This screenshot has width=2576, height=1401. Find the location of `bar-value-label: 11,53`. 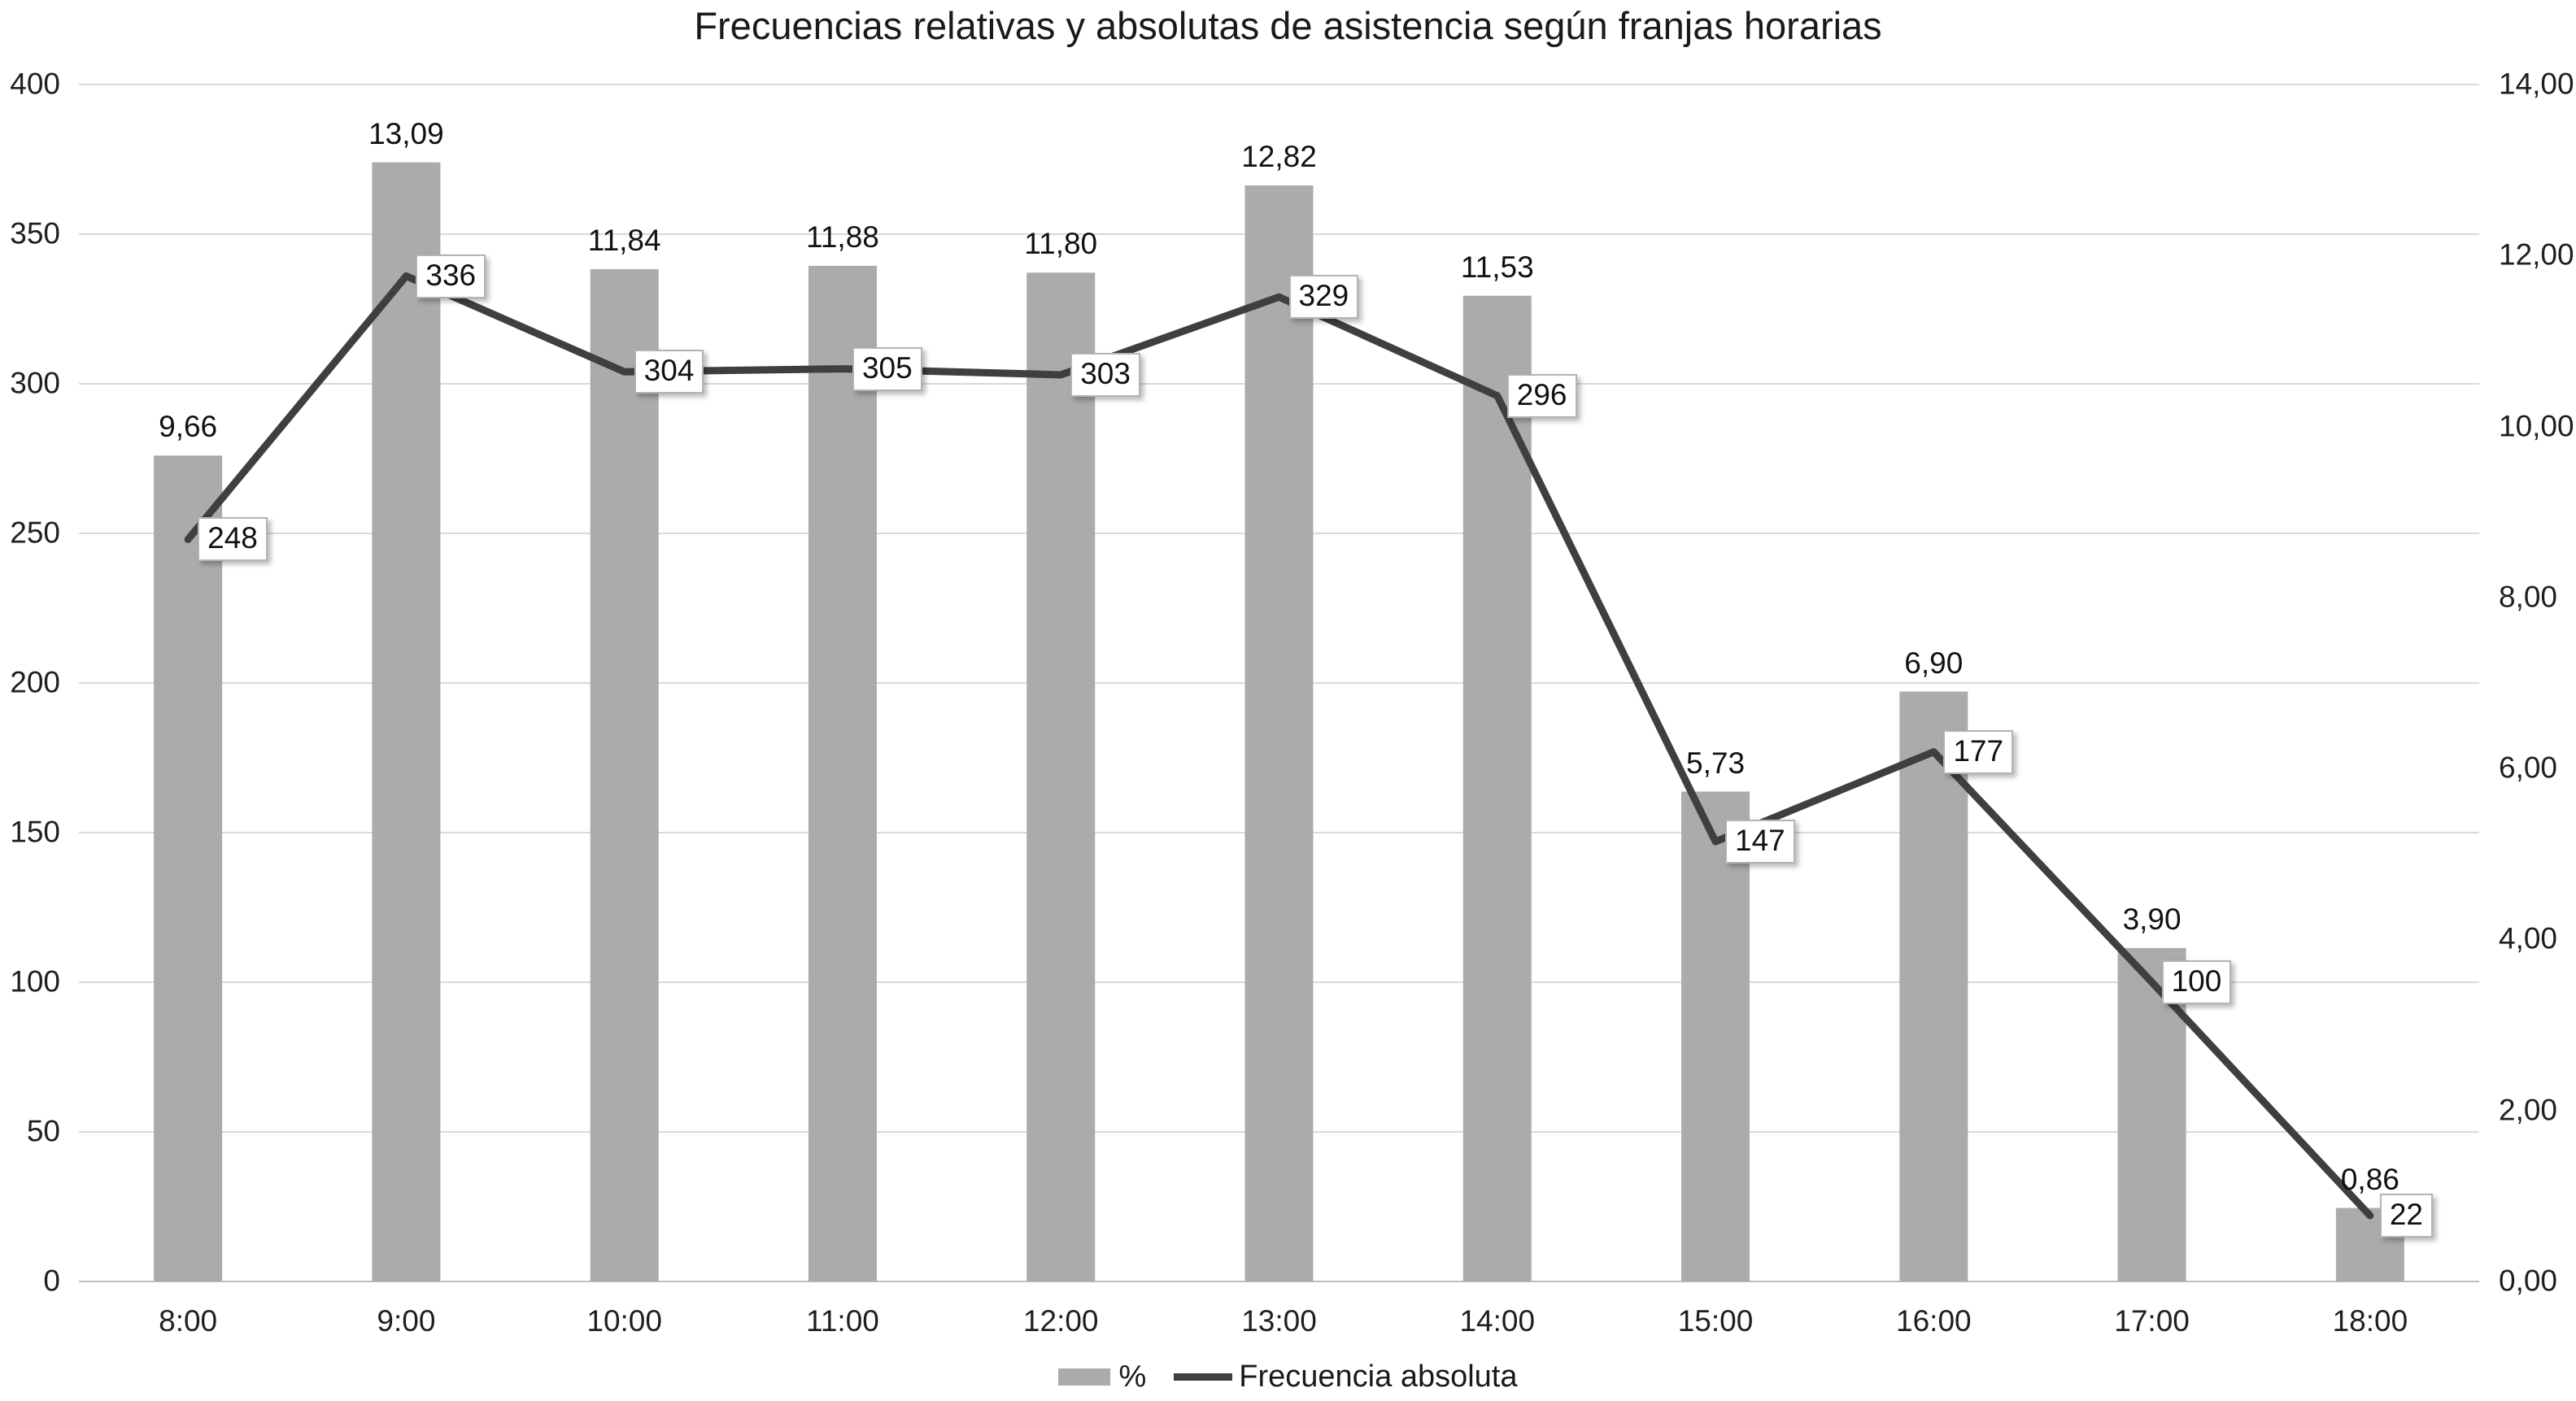

bar-value-label: 11,53 is located at coordinates (1497, 267).